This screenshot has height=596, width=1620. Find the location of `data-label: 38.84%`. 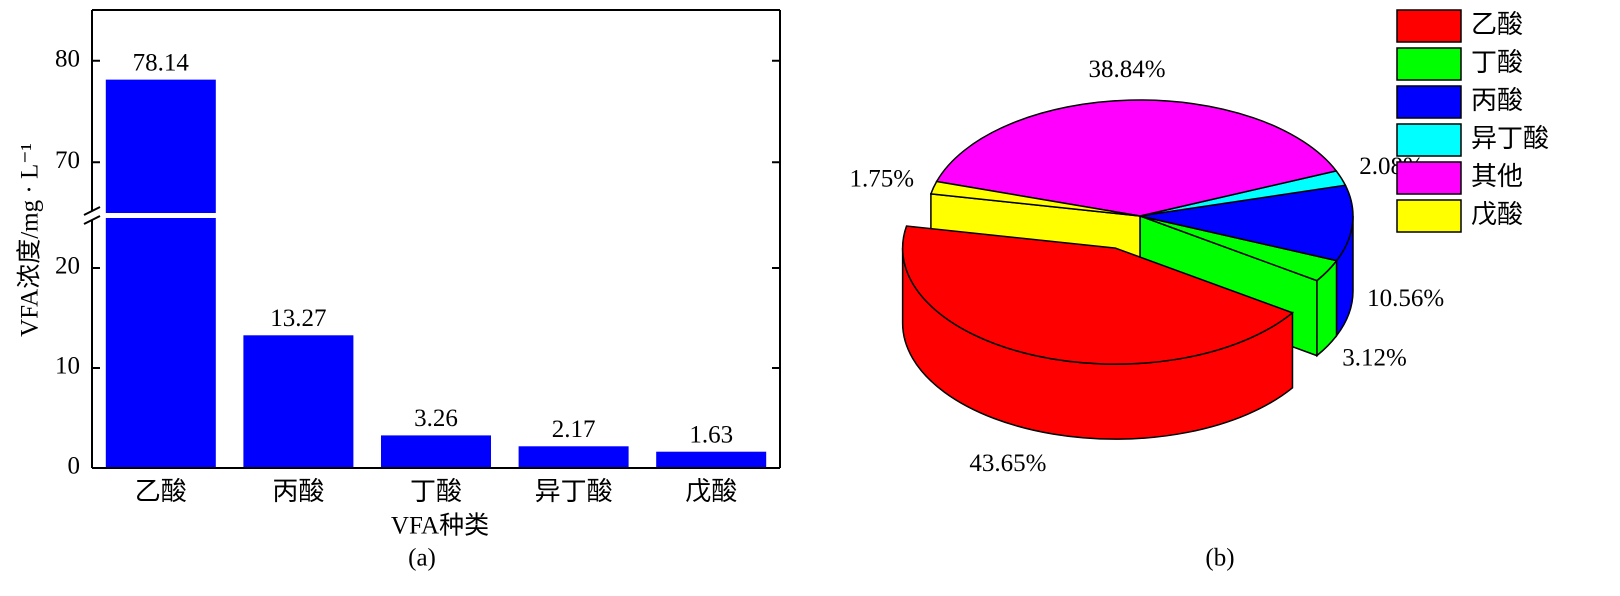

data-label: 38.84% is located at coordinates (1127, 69).